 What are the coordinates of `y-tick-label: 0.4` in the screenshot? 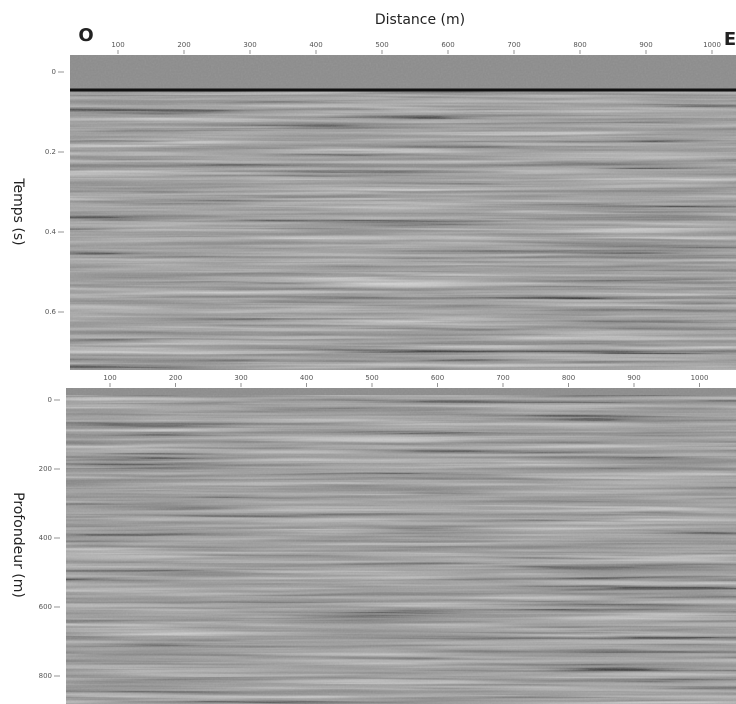 It's located at (51, 232).